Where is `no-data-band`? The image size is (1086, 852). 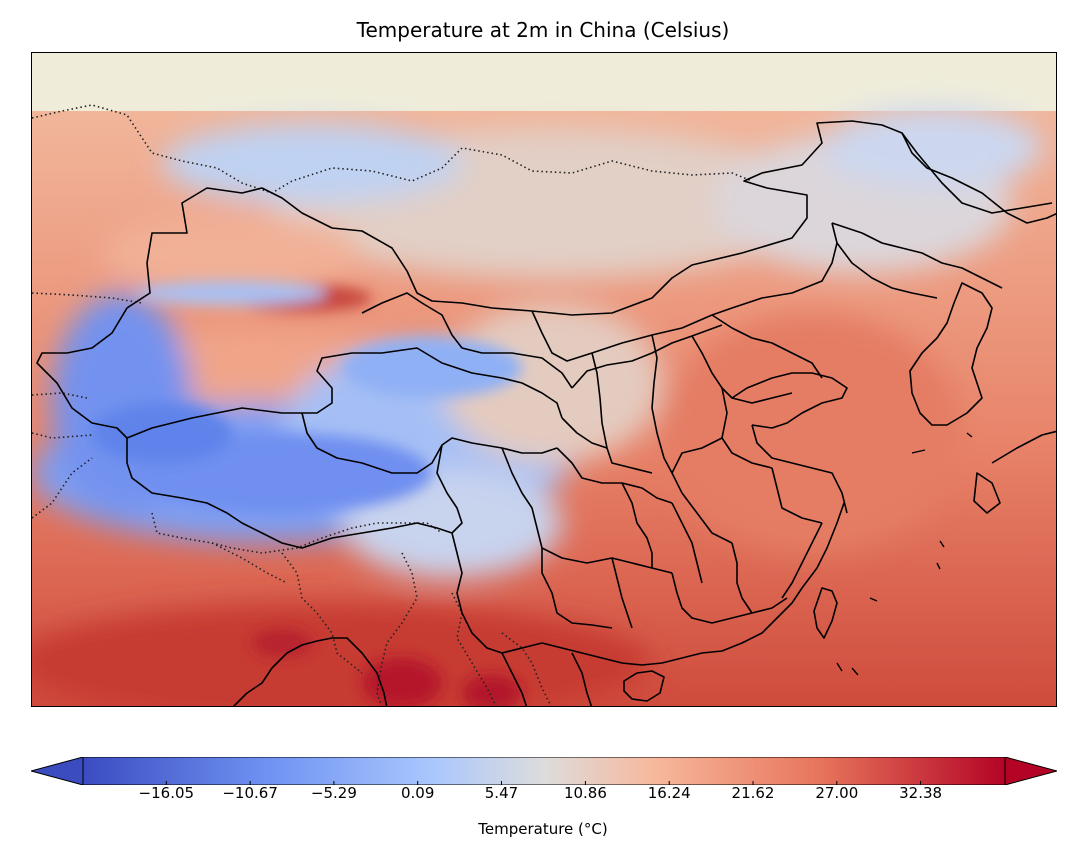
no-data-band is located at coordinates (544, 82).